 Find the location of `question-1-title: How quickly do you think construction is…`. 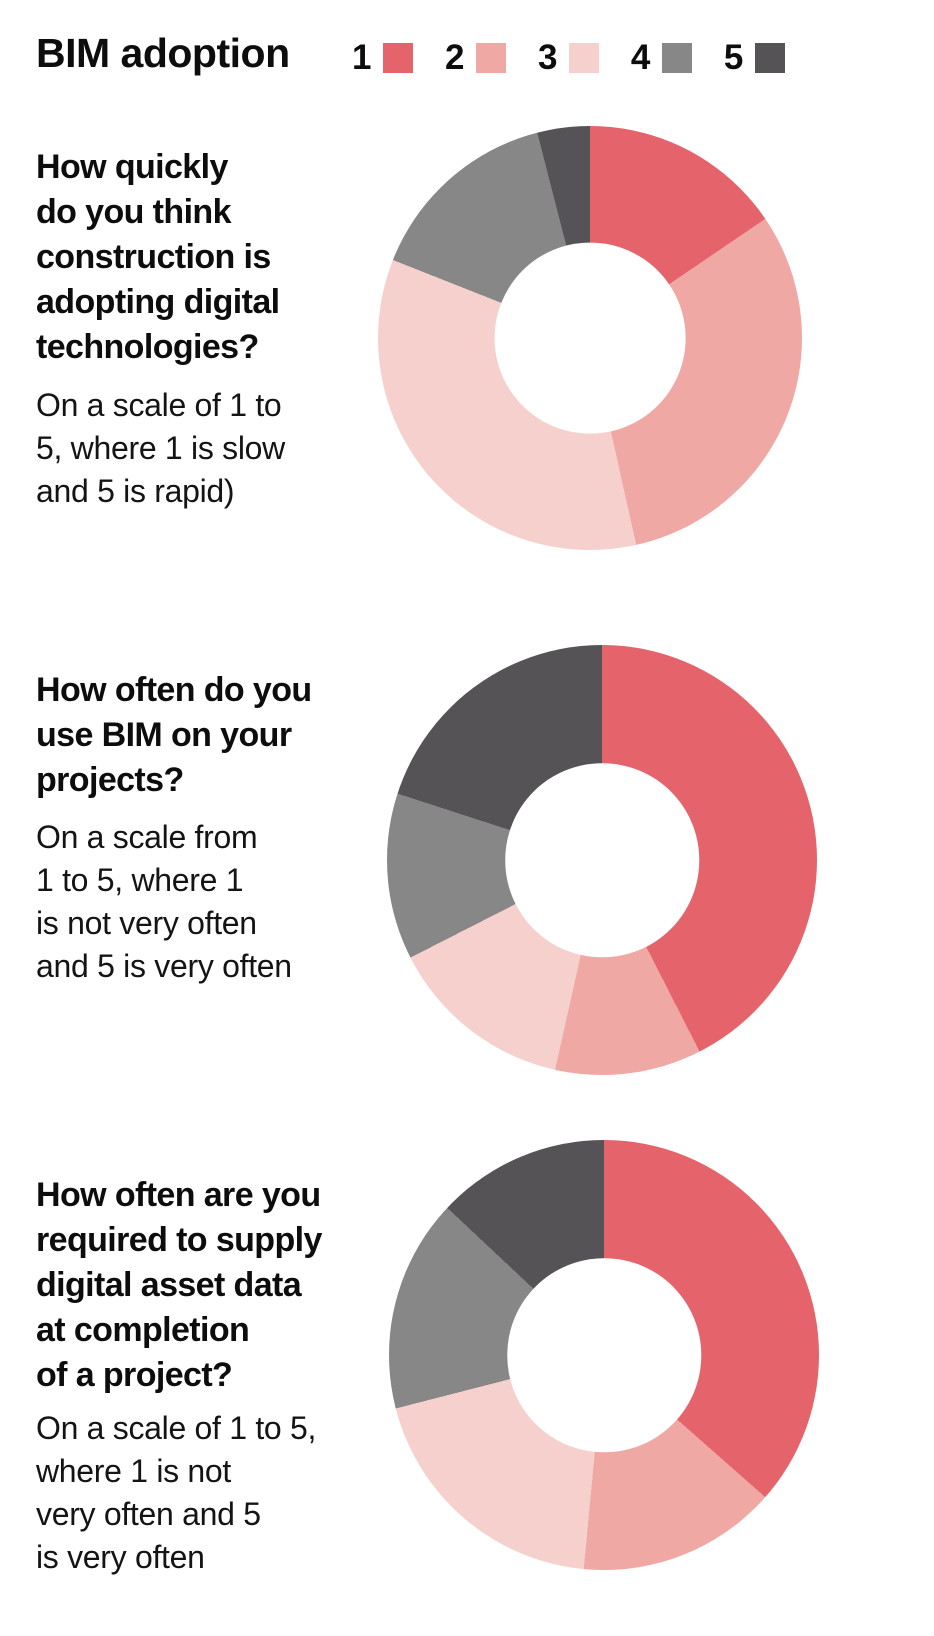

question-1-title: How quickly do you think construction is… is located at coordinates (158, 257).